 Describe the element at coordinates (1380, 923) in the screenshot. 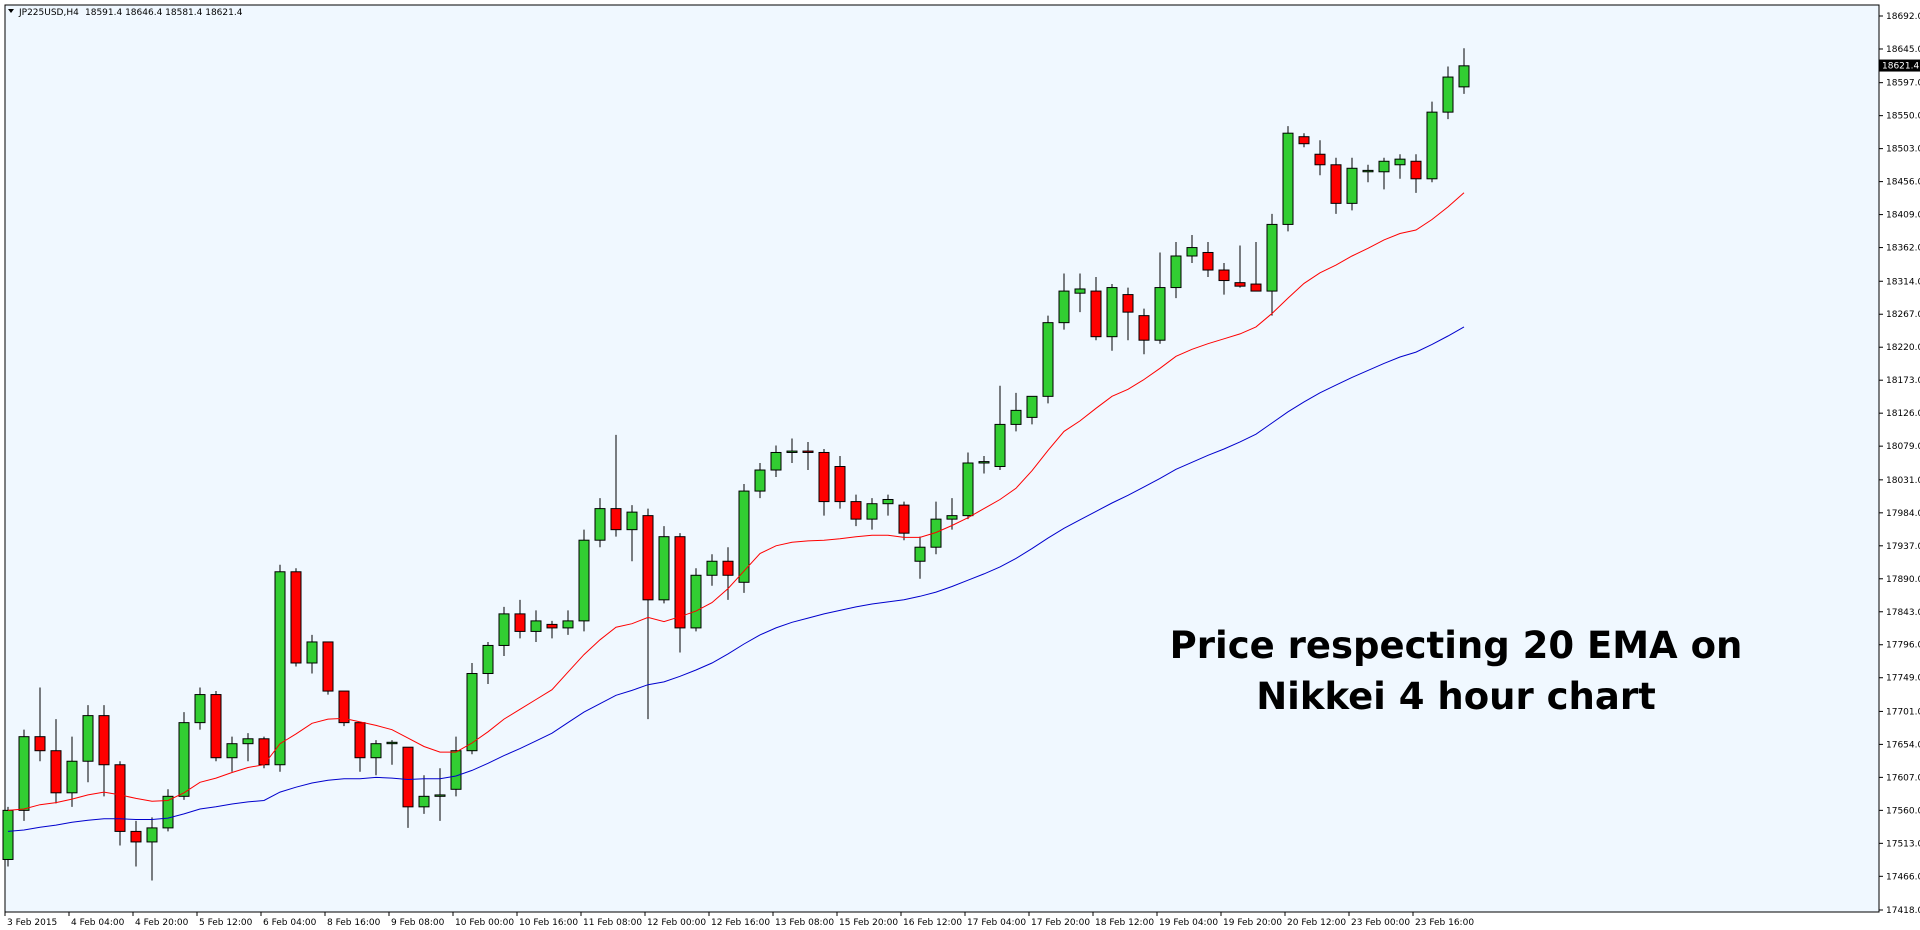

I see `x-tick-label: 23 Feb 00:00` at that location.